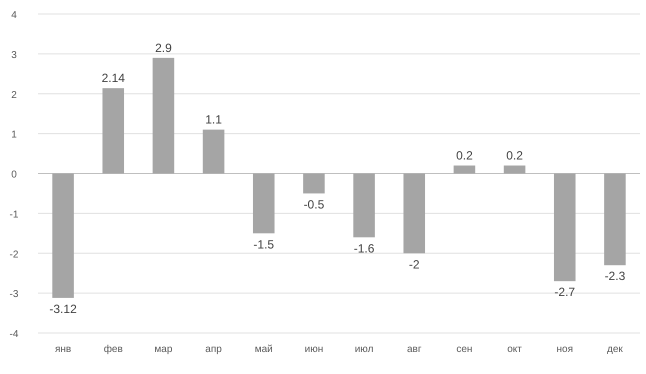  Describe the element at coordinates (615, 349) in the screenshot. I see `x-tick-label: дек` at that location.